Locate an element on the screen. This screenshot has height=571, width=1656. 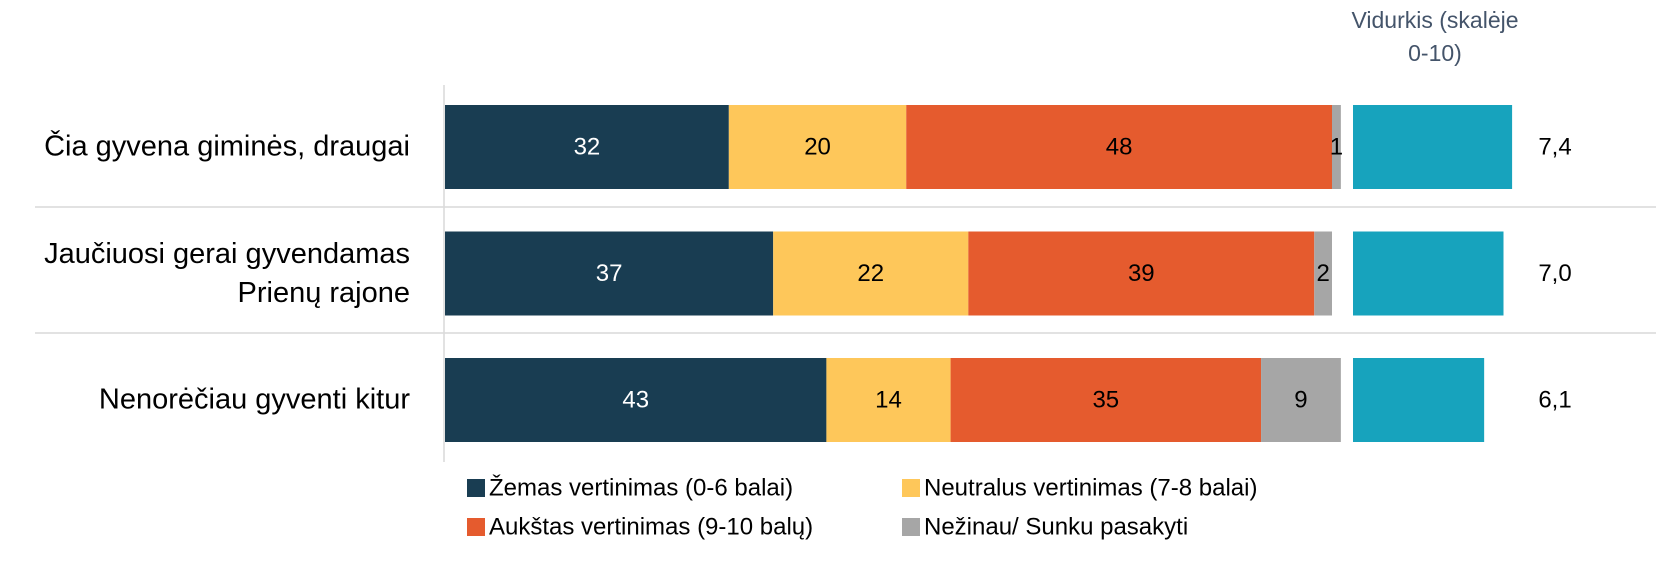
data-label: 22 is located at coordinates (870, 273).